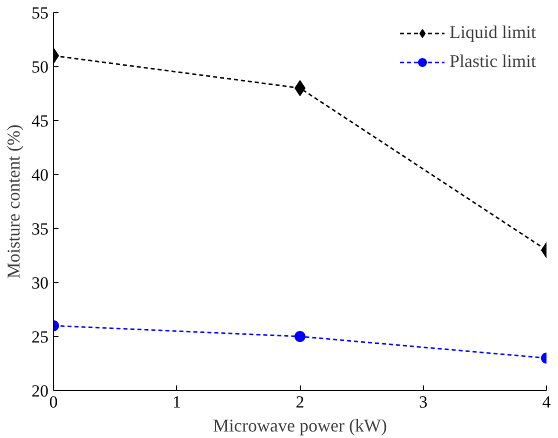 The height and width of the screenshot is (438, 558). Describe the element at coordinates (40, 175) in the screenshot. I see `y-tick-label: 40` at that location.